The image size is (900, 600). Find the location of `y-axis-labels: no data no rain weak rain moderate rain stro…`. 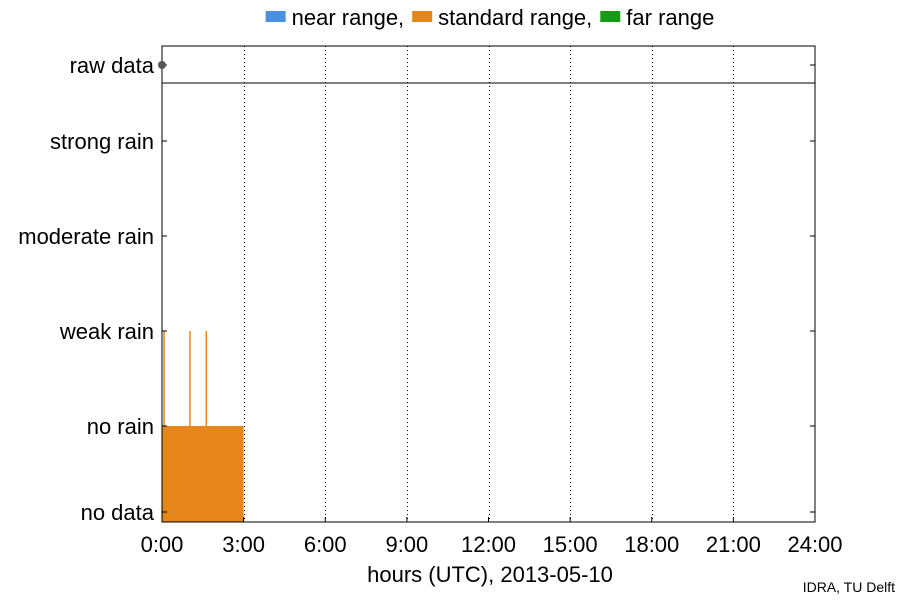

y-axis-labels: no data no rain weak rain moderate rain stro… is located at coordinates (86, 327).